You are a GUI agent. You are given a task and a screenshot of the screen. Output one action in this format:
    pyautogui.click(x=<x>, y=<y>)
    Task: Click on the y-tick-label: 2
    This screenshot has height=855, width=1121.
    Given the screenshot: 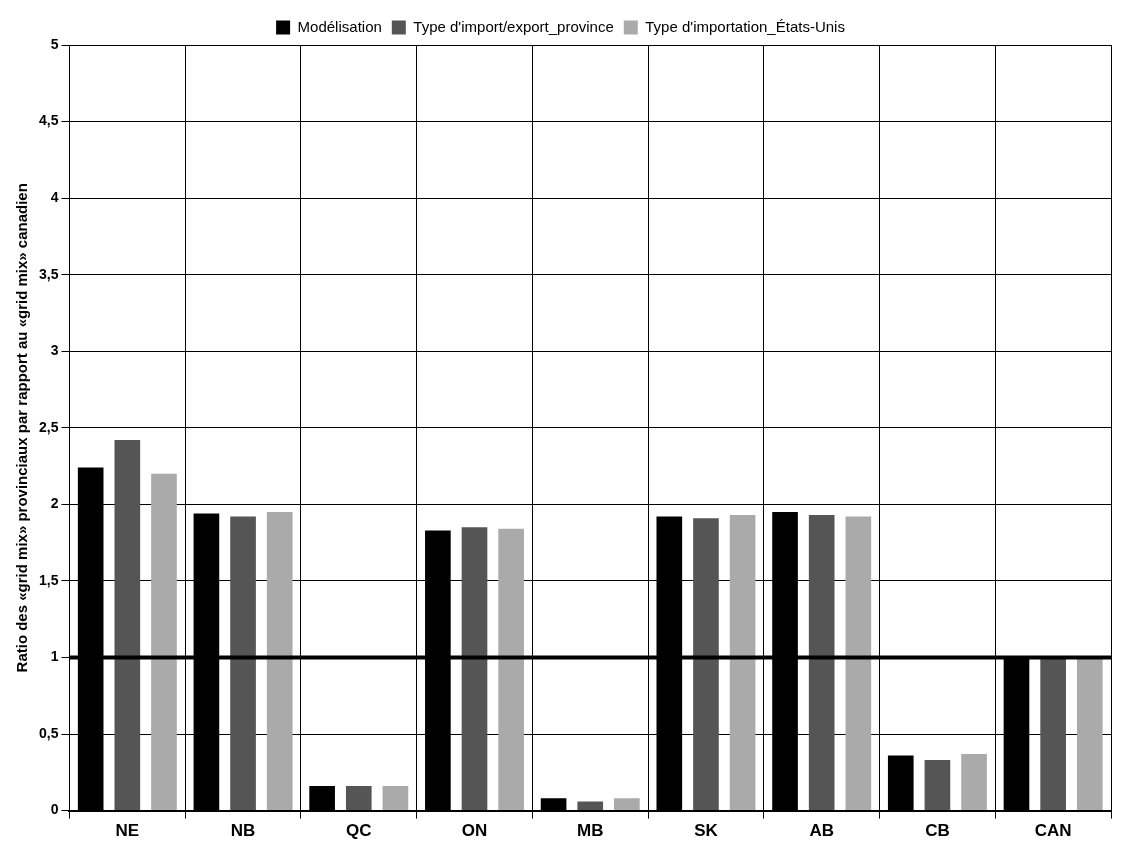 What is the action you would take?
    pyautogui.click(x=54, y=503)
    